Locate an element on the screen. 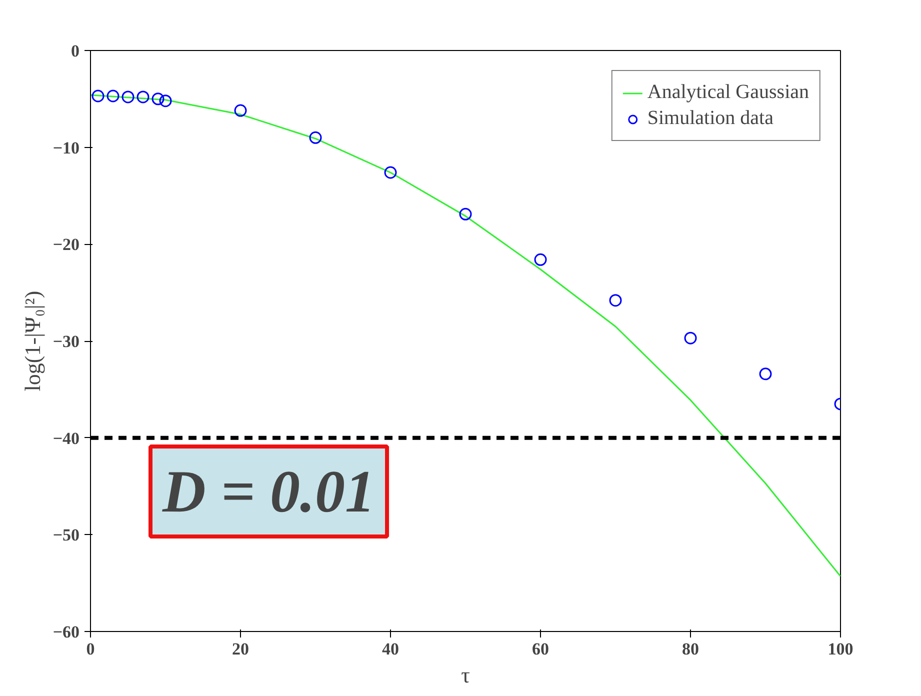  y-tick-label: −20 is located at coordinates (66, 244).